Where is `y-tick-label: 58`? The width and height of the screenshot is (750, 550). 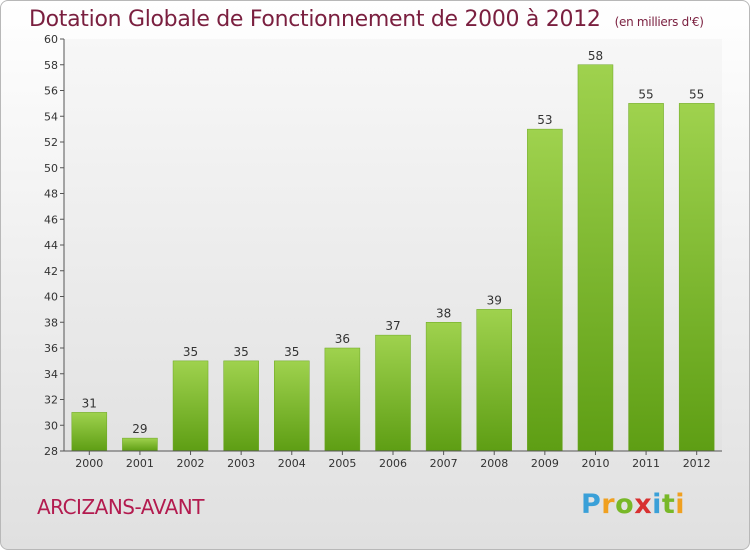 y-tick-label: 58 is located at coordinates (51, 65).